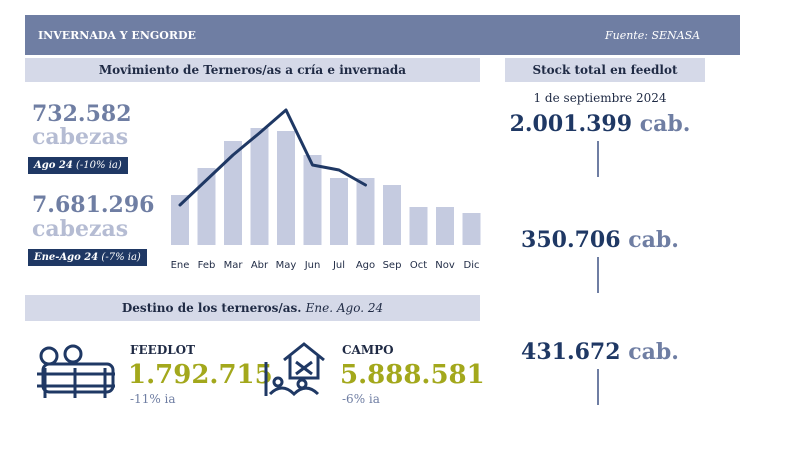 The height and width of the screenshot is (460, 807). What do you see at coordinates (338, 265) in the screenshot?
I see `x-tick-label: Jul` at bounding box center [338, 265].